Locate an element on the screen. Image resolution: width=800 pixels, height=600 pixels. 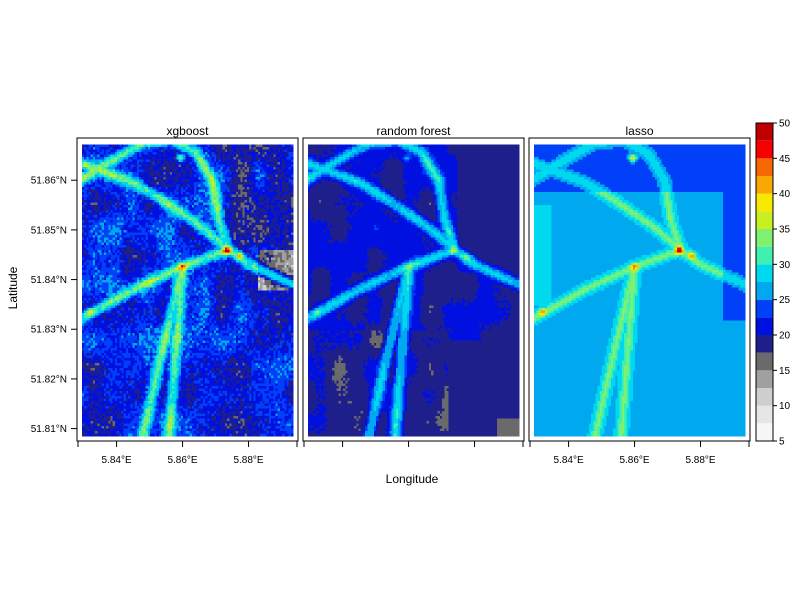
x-axis-label: Longitude is located at coordinates (412, 479).